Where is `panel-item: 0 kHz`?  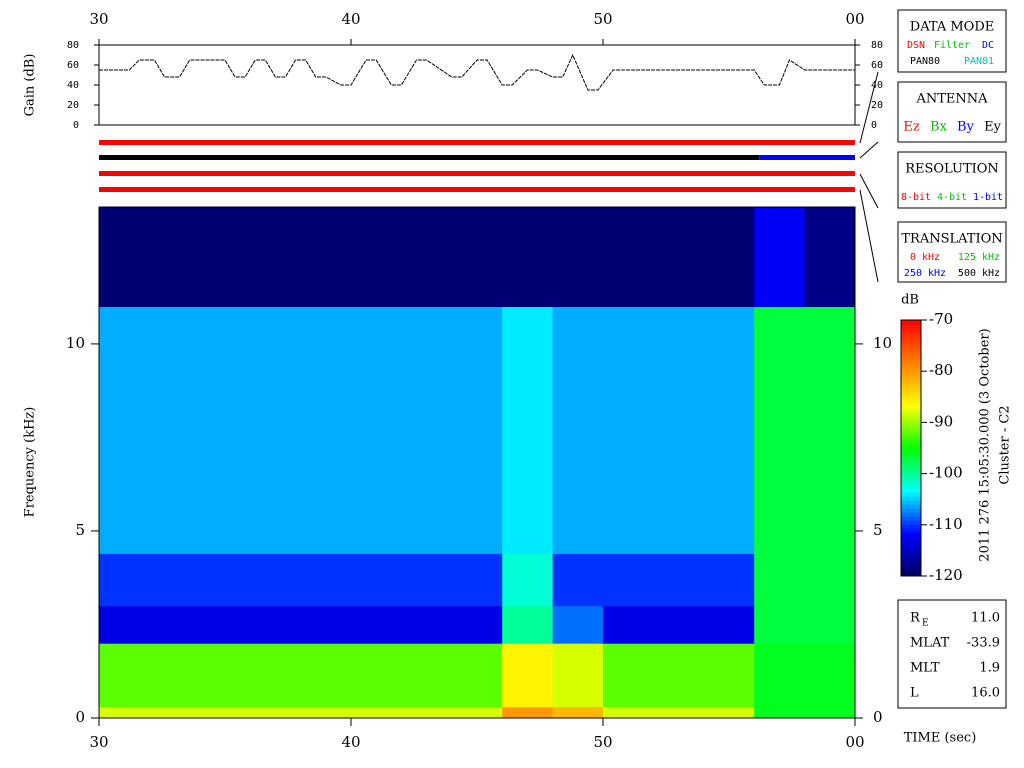
panel-item: 0 kHz is located at coordinates (925, 257).